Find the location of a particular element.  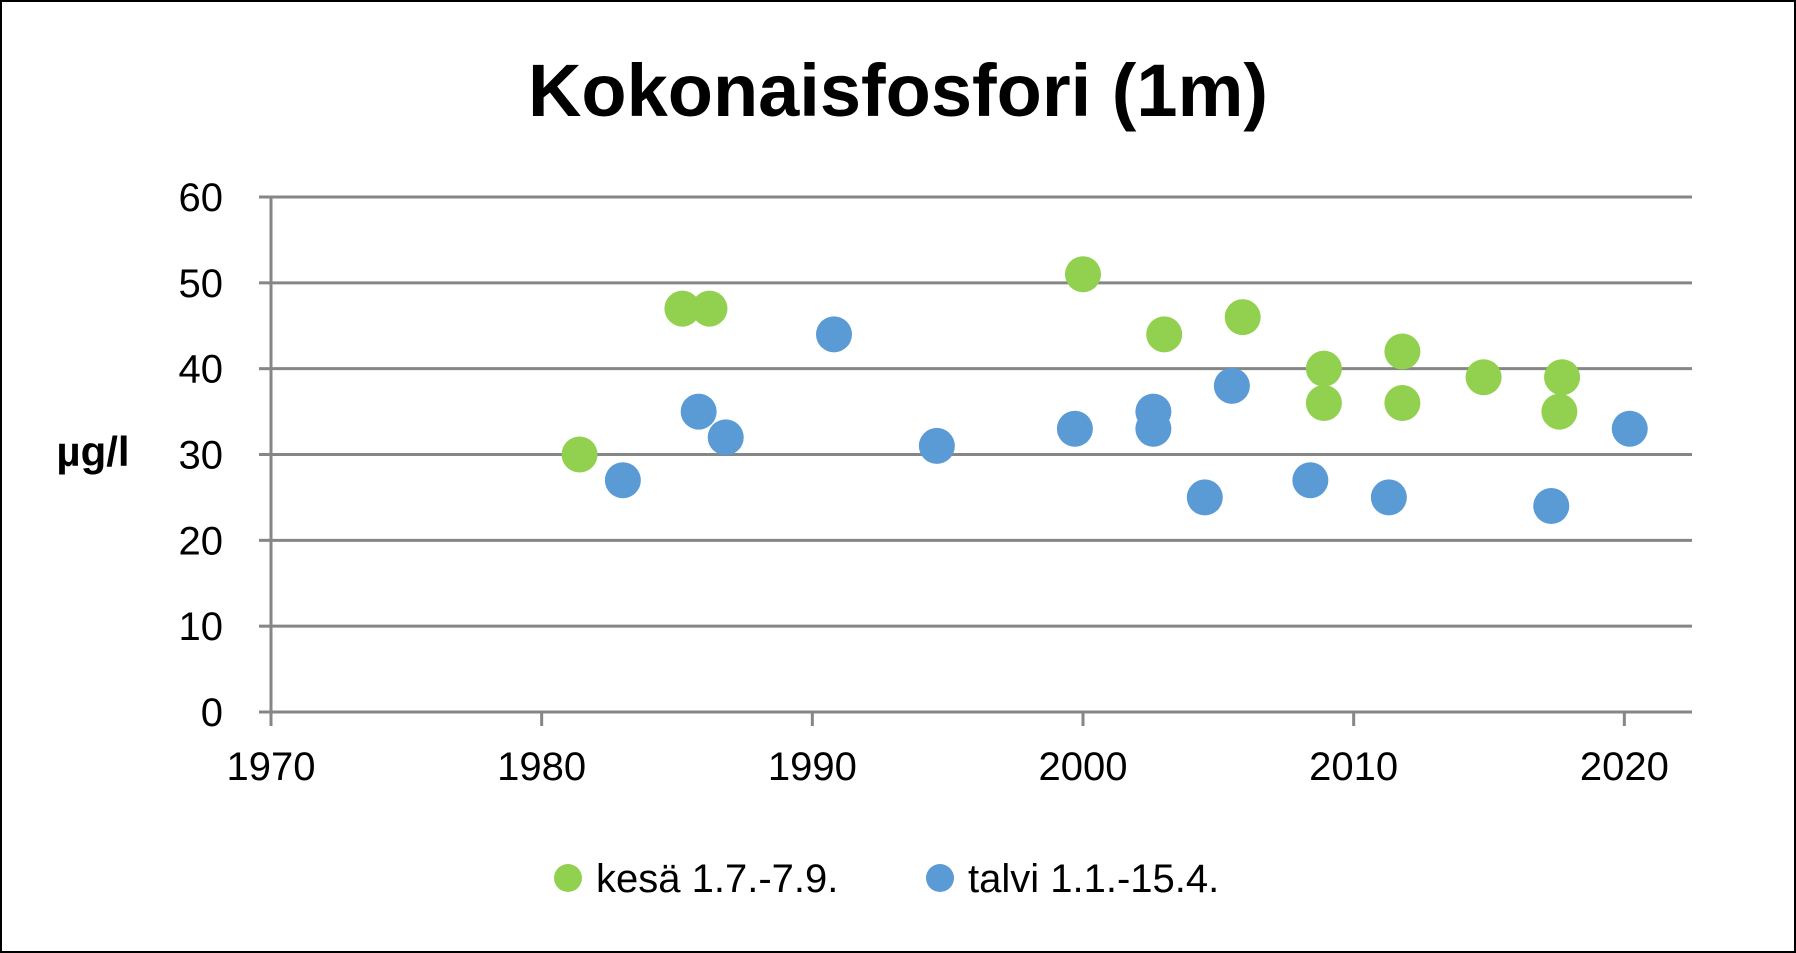

y-tick-label-60: 60 is located at coordinates (201, 198).